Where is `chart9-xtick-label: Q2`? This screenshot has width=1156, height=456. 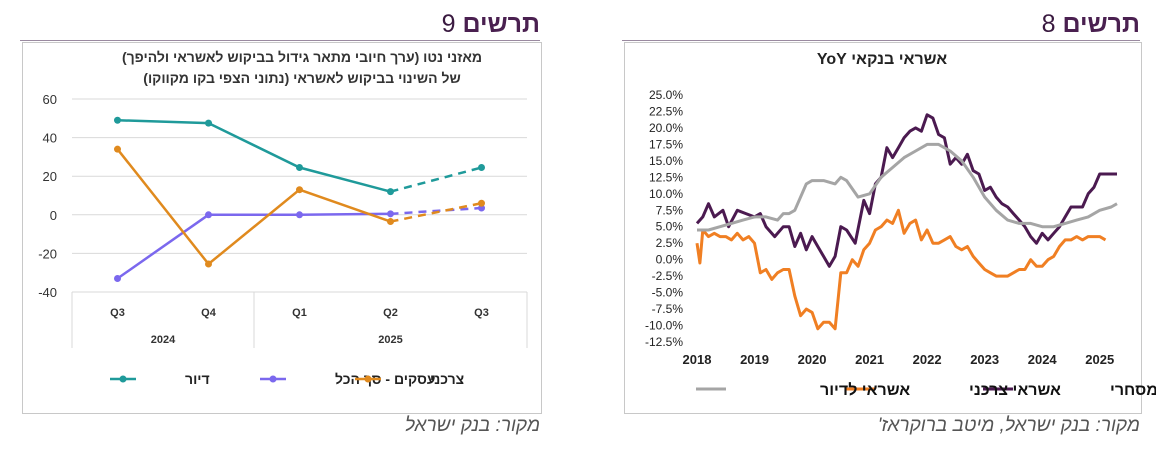
chart9-xtick-label: Q2 is located at coordinates (390, 313).